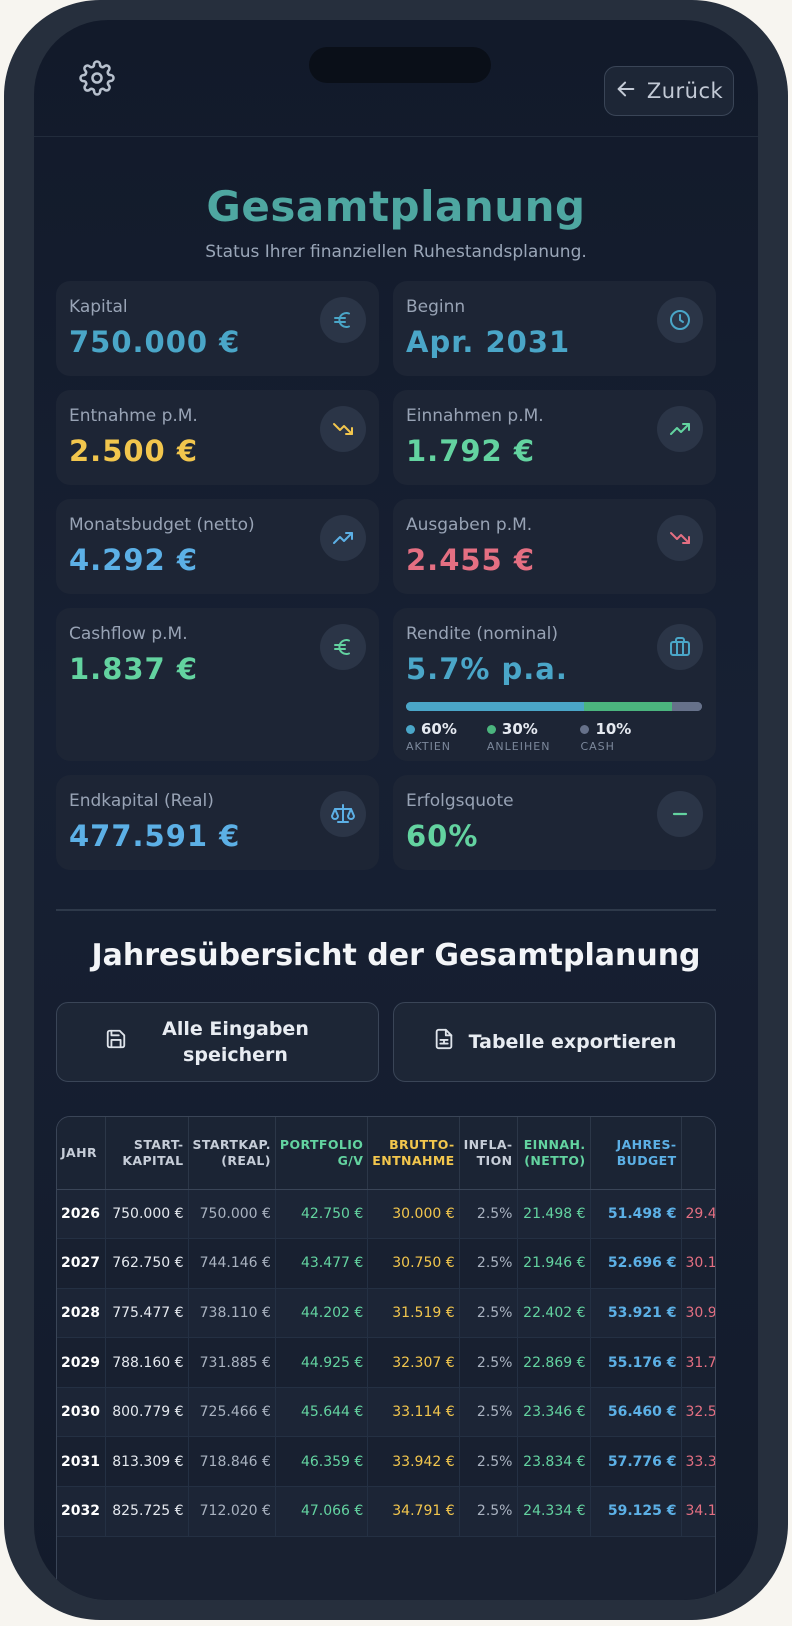  What do you see at coordinates (413, 1263) in the screenshot?
I see `table-cell: 30.750 €` at bounding box center [413, 1263].